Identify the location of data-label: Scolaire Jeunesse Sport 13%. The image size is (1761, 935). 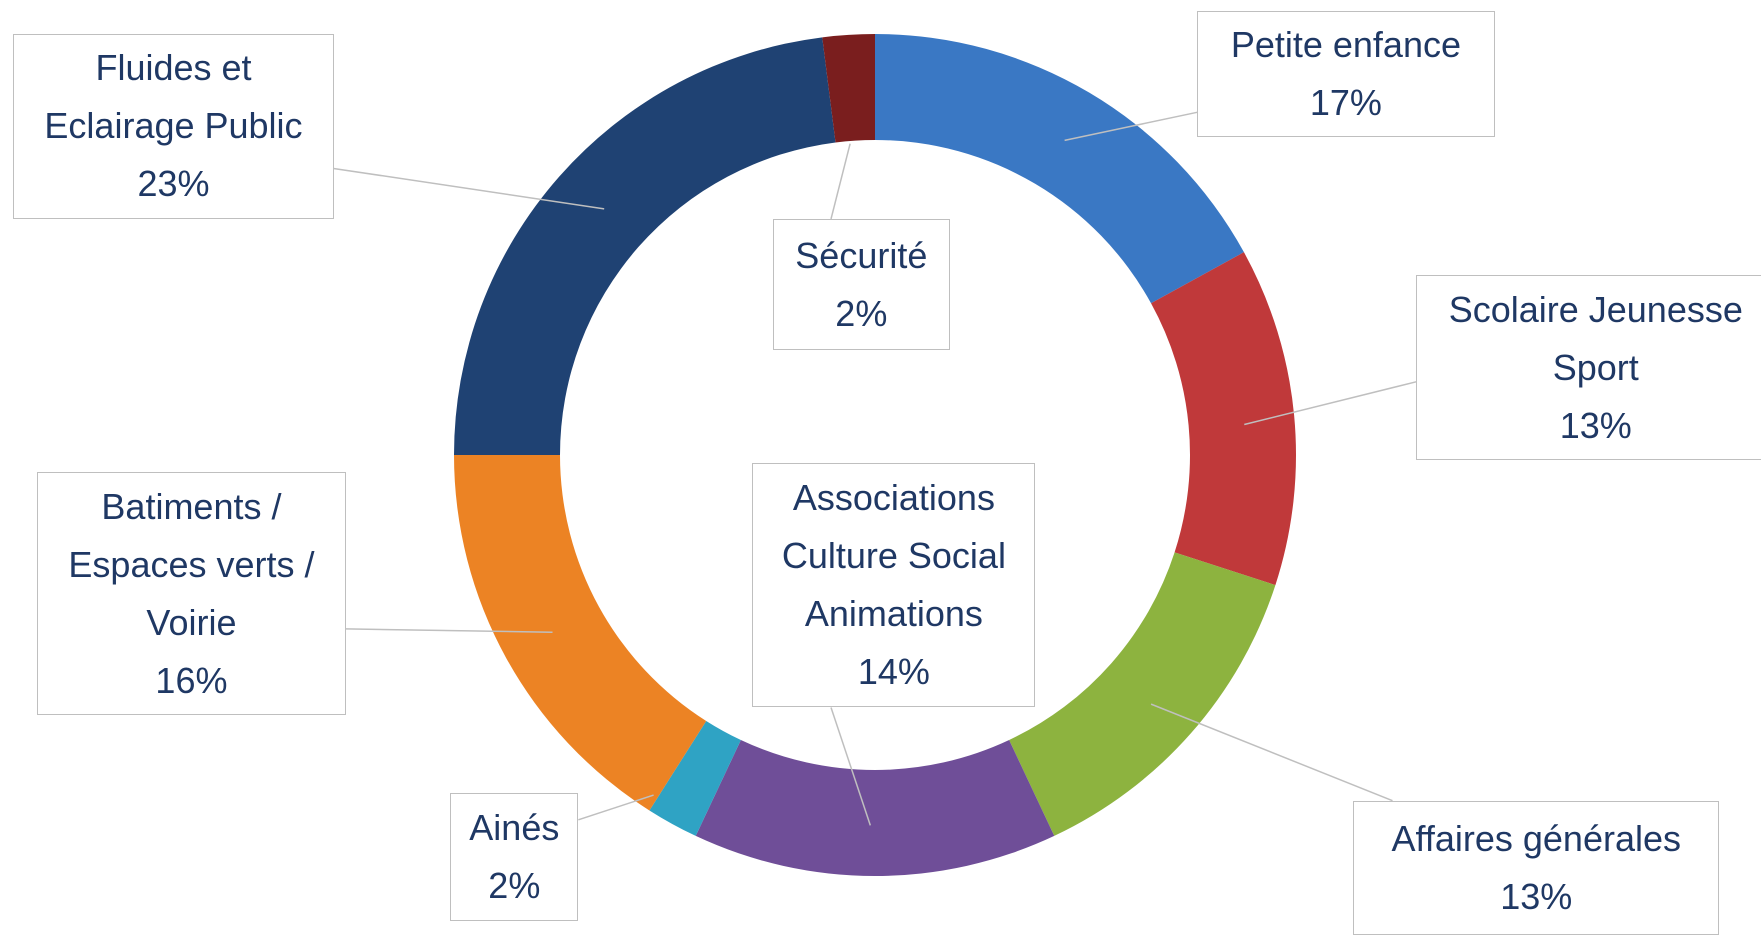
(1588, 368).